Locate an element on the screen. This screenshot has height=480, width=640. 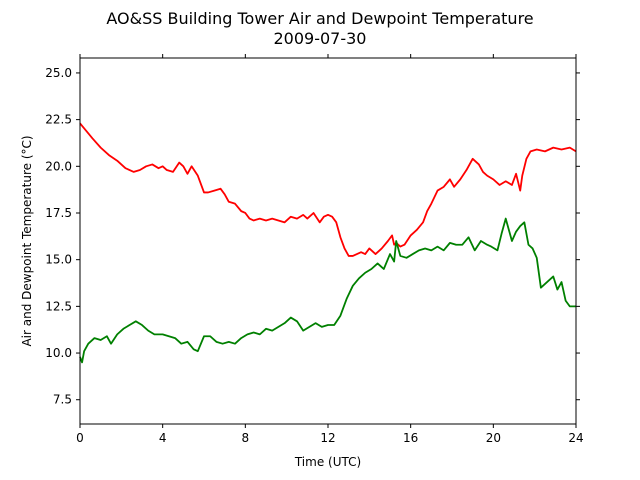
x-tick-label-6: 24 is located at coordinates (575, 438).